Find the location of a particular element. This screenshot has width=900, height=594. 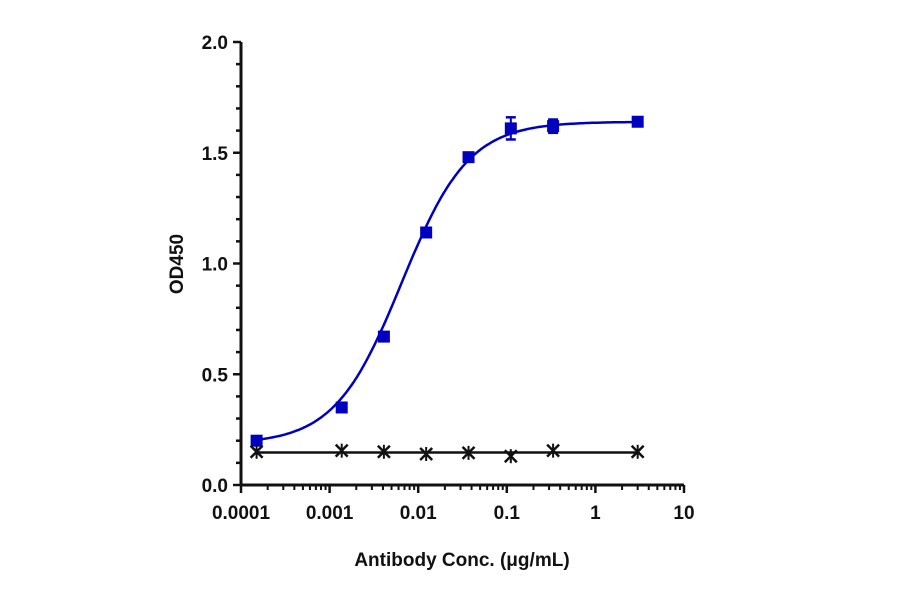

x-tick-label: 10 is located at coordinates (683, 513).